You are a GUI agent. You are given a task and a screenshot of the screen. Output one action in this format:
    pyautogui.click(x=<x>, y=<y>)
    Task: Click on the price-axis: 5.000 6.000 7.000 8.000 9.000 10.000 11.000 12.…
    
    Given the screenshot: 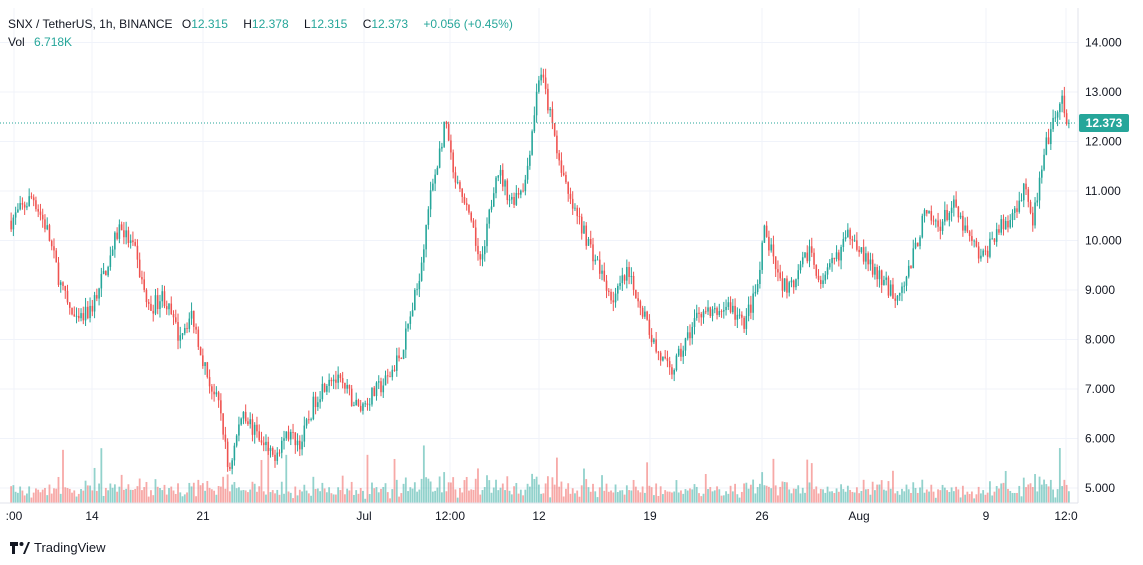 What is the action you would take?
    pyautogui.click(x=1103, y=266)
    